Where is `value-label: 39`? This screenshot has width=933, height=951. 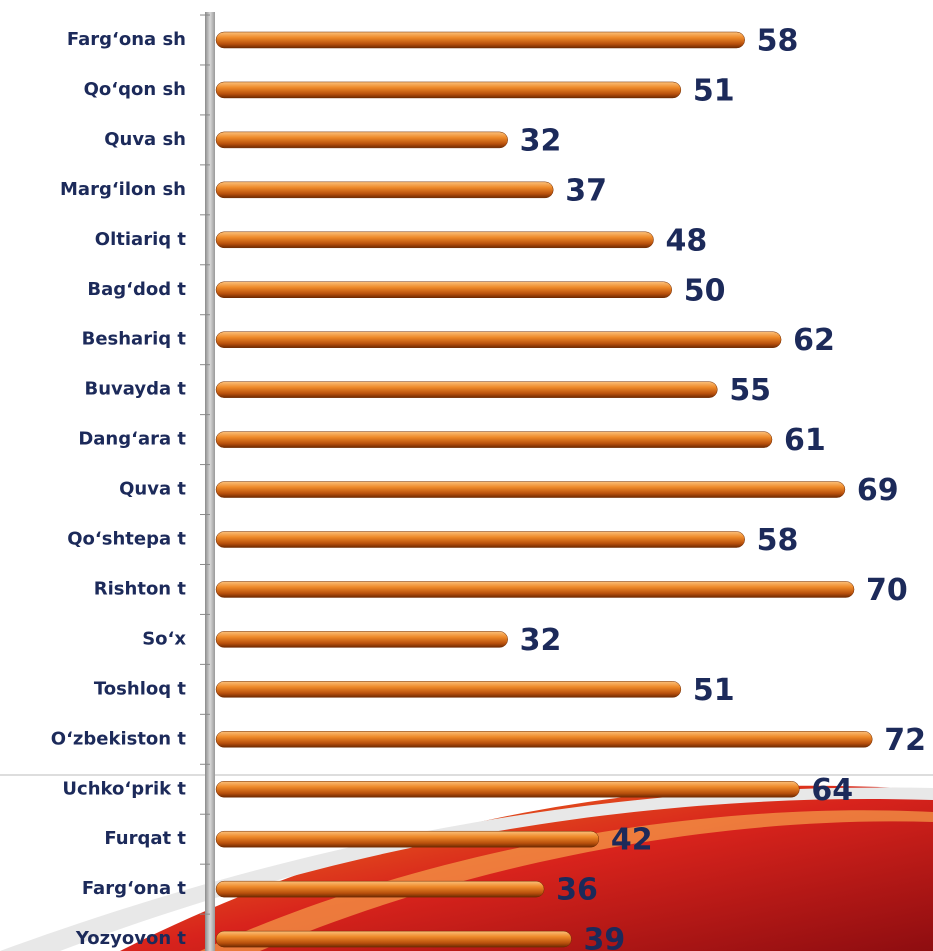 value-label: 39 is located at coordinates (604, 937).